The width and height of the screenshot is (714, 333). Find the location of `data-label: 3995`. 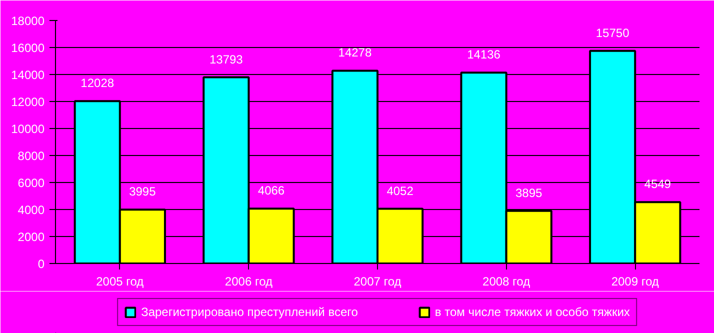

data-label: 3995 is located at coordinates (142, 191).